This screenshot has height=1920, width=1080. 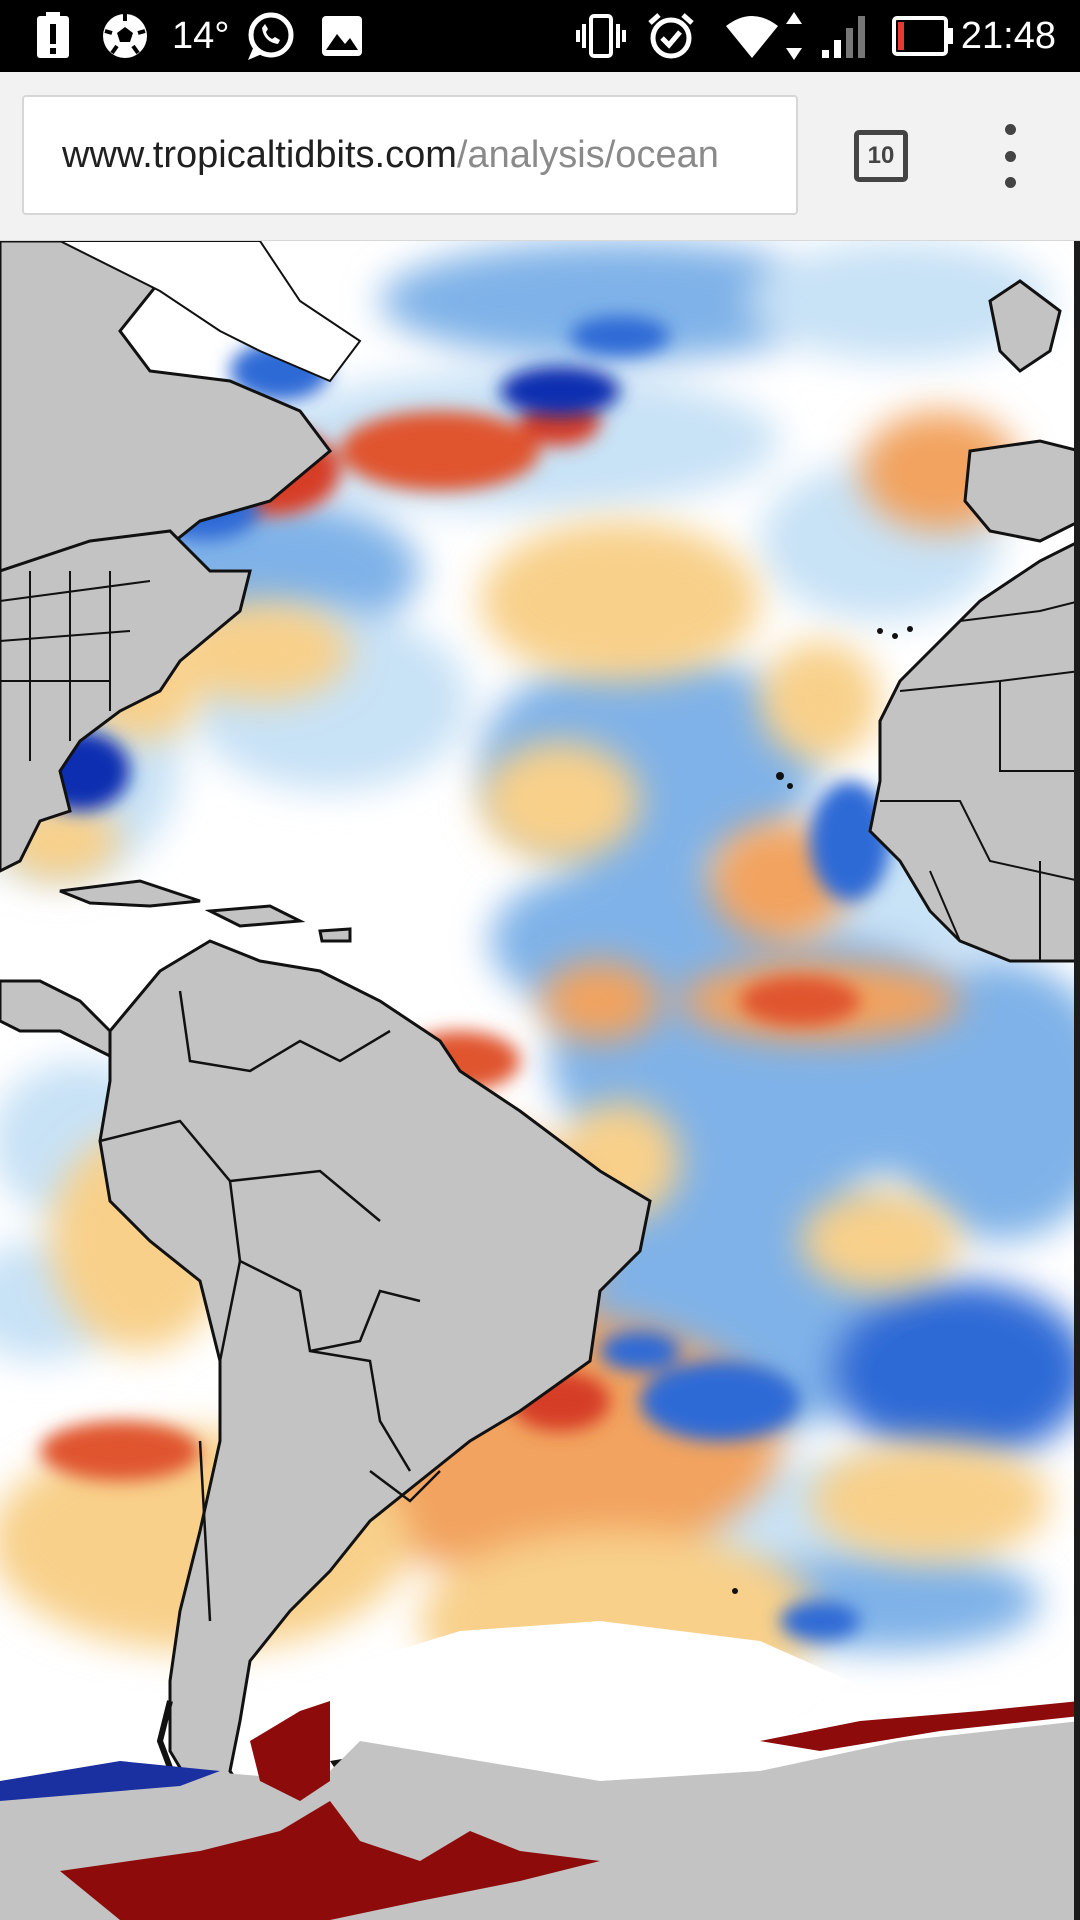 I want to click on north-america-landmass, so click(x=126, y=701).